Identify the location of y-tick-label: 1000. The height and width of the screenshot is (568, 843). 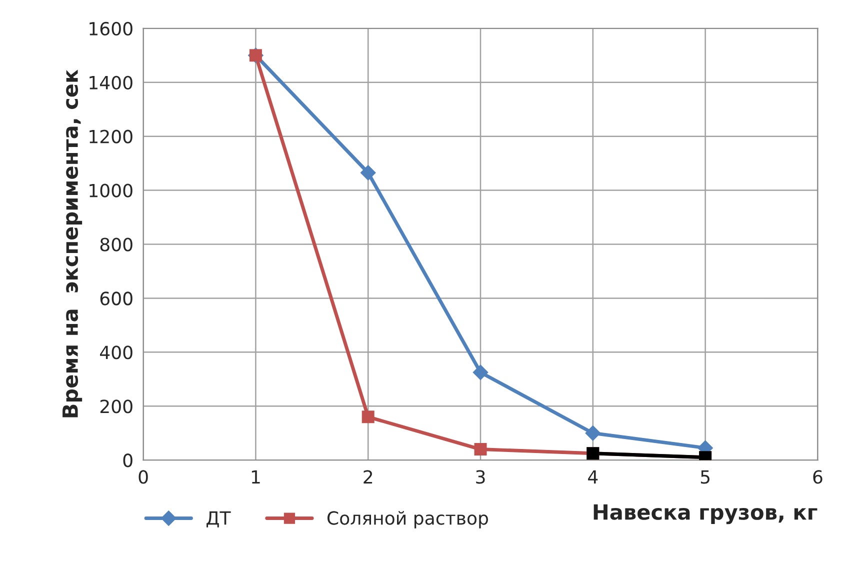
(111, 191).